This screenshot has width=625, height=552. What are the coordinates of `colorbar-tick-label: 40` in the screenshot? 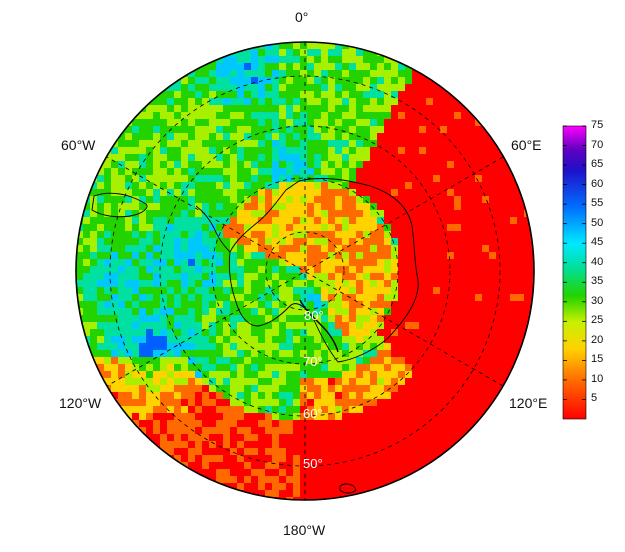 It's located at (597, 261).